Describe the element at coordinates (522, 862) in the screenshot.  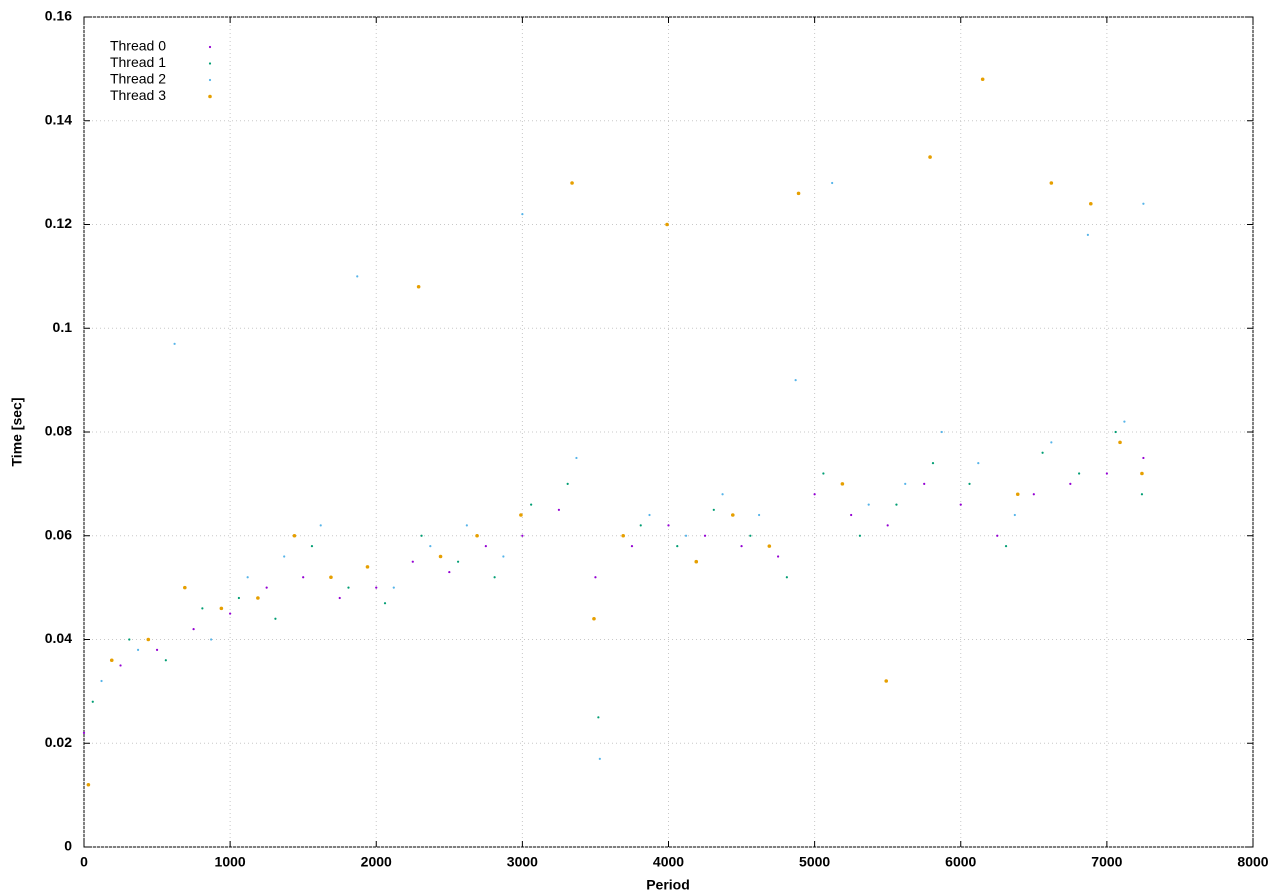
I see `x-tick-label: 3000` at that location.